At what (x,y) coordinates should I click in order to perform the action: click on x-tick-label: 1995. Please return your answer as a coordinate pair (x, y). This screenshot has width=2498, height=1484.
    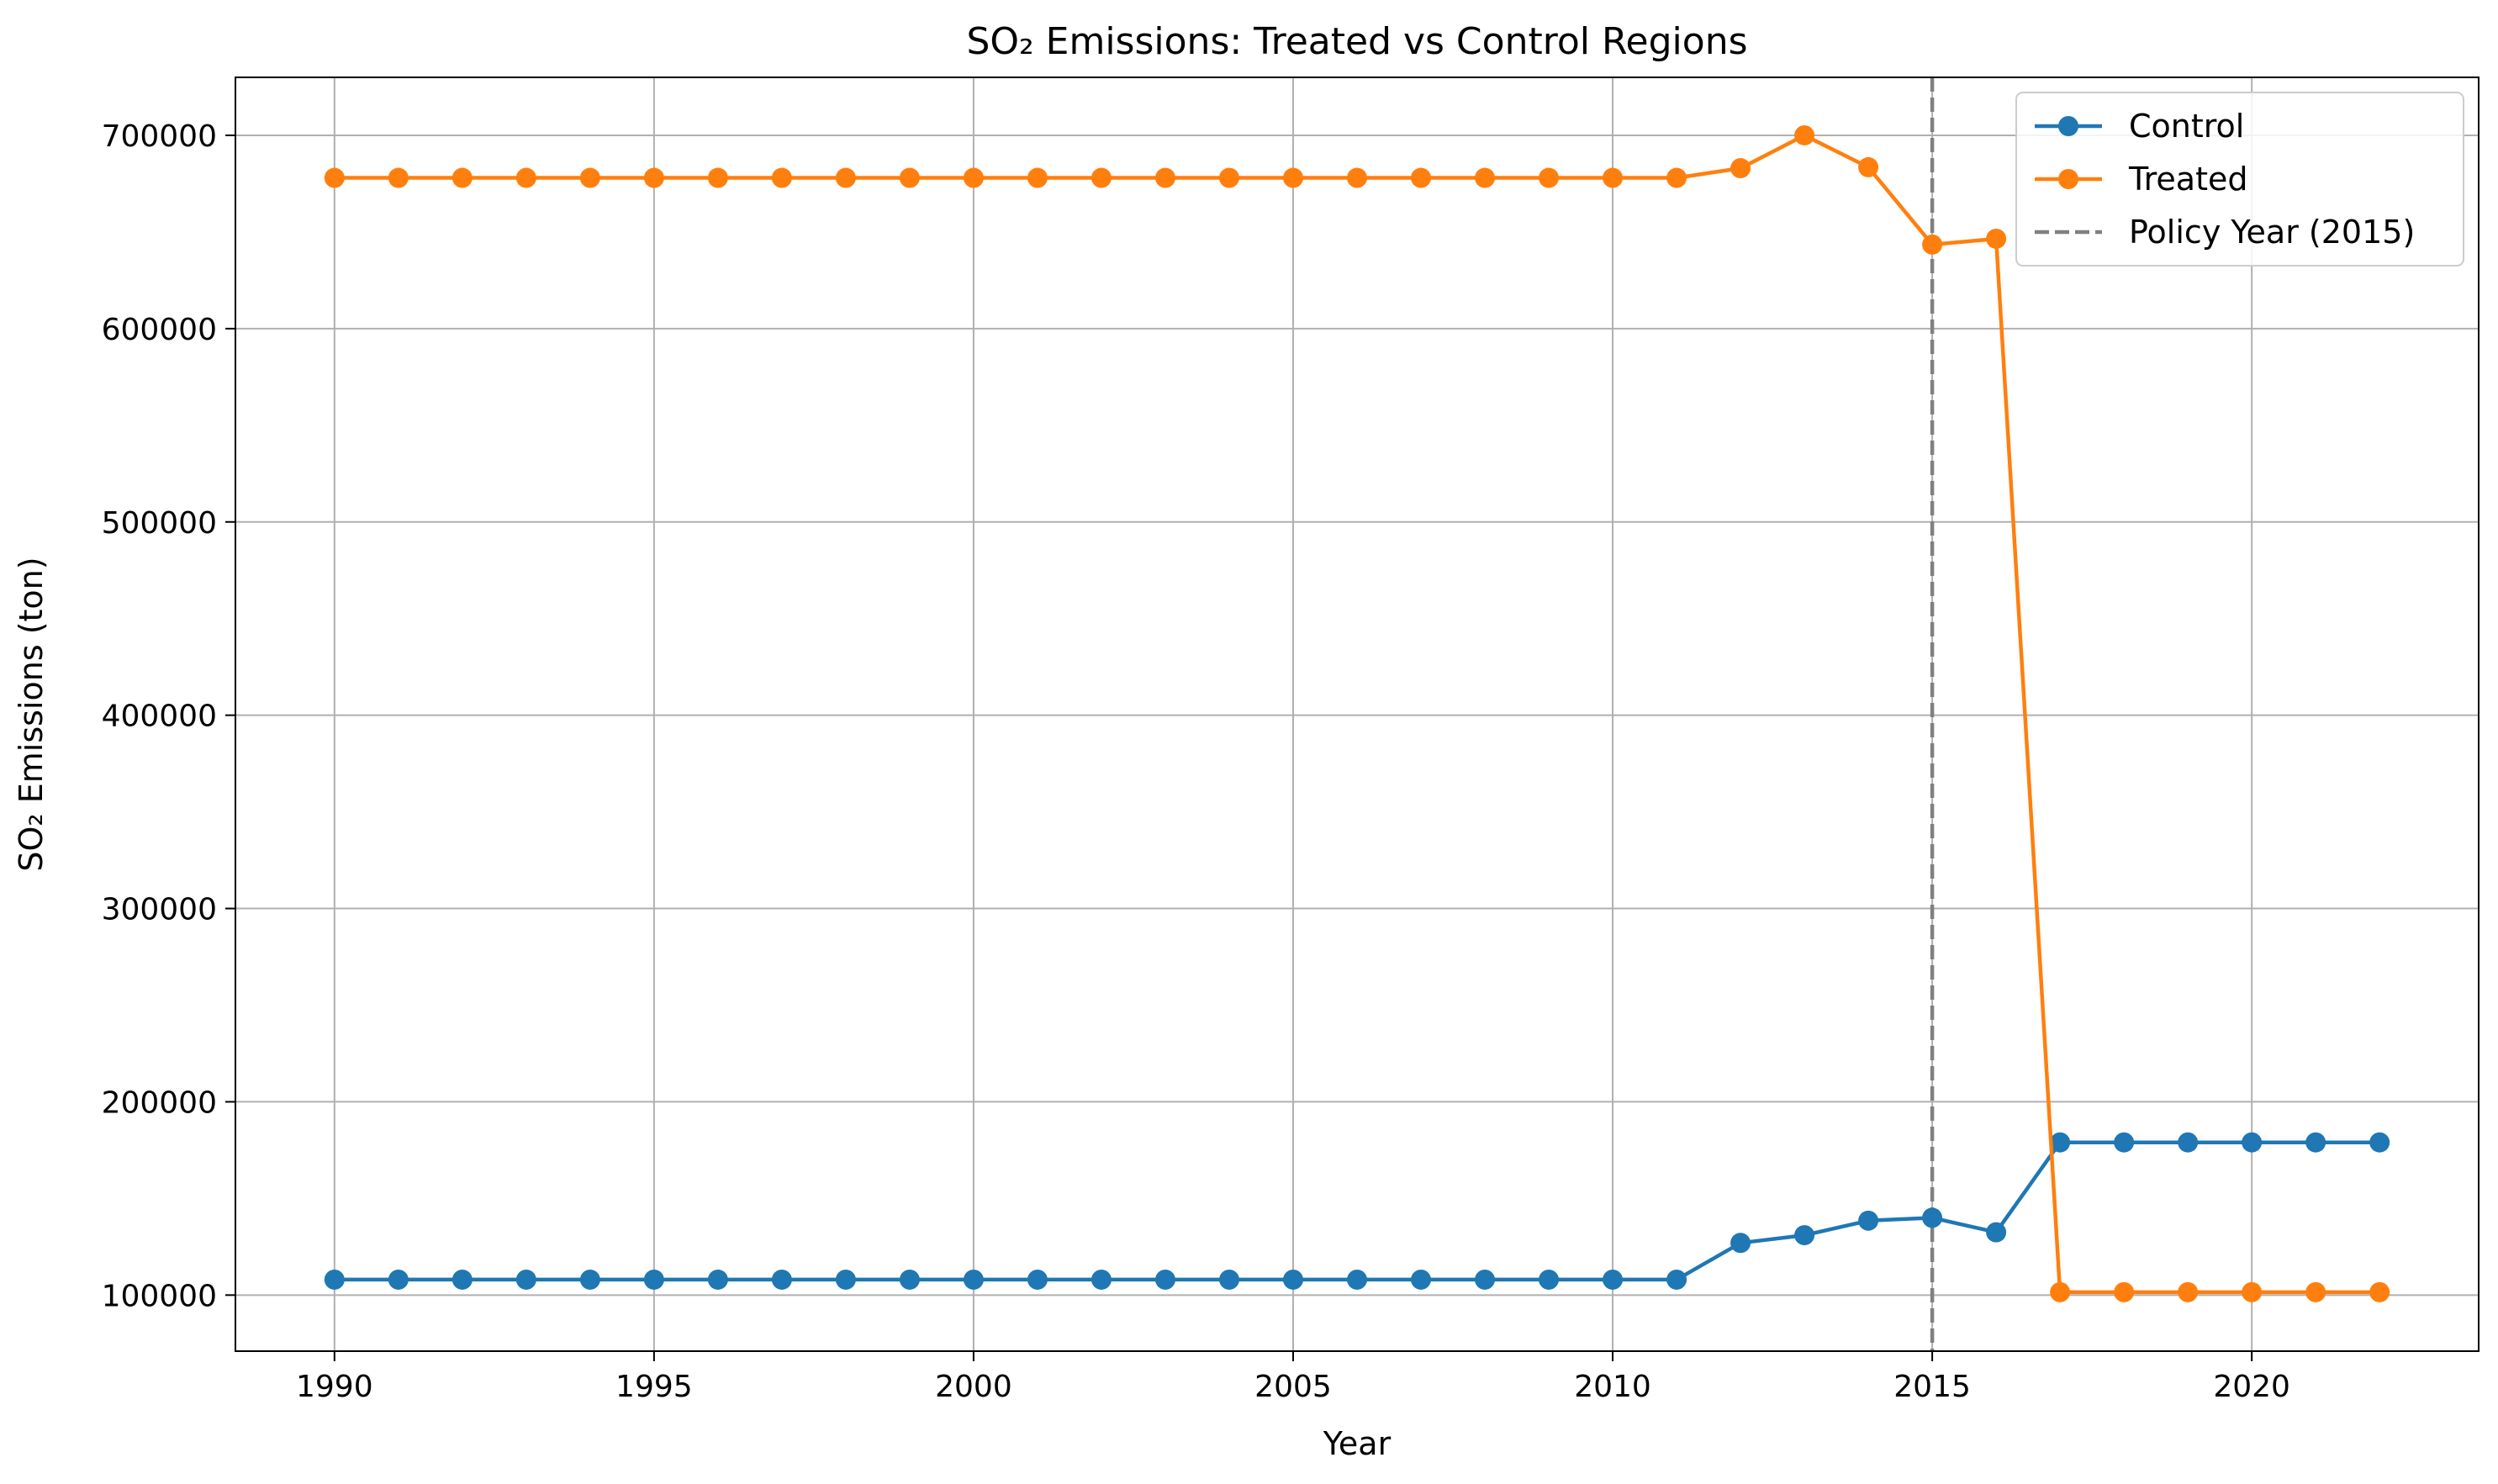
    Looking at the image, I should click on (654, 1387).